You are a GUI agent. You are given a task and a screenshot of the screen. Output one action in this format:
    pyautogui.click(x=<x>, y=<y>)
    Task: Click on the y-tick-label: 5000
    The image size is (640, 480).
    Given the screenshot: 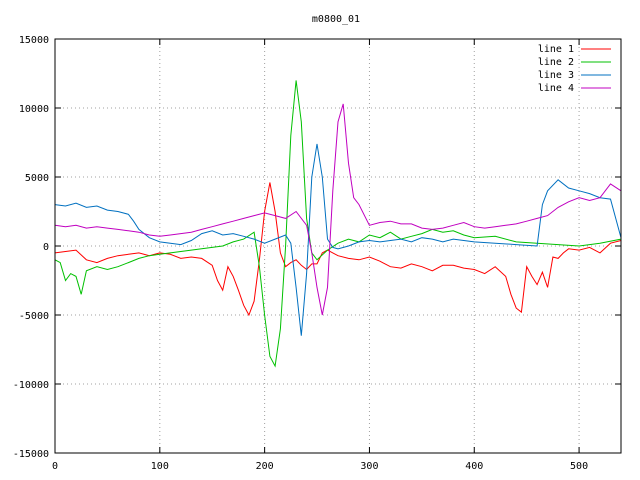 What is the action you would take?
    pyautogui.click(x=37, y=178)
    